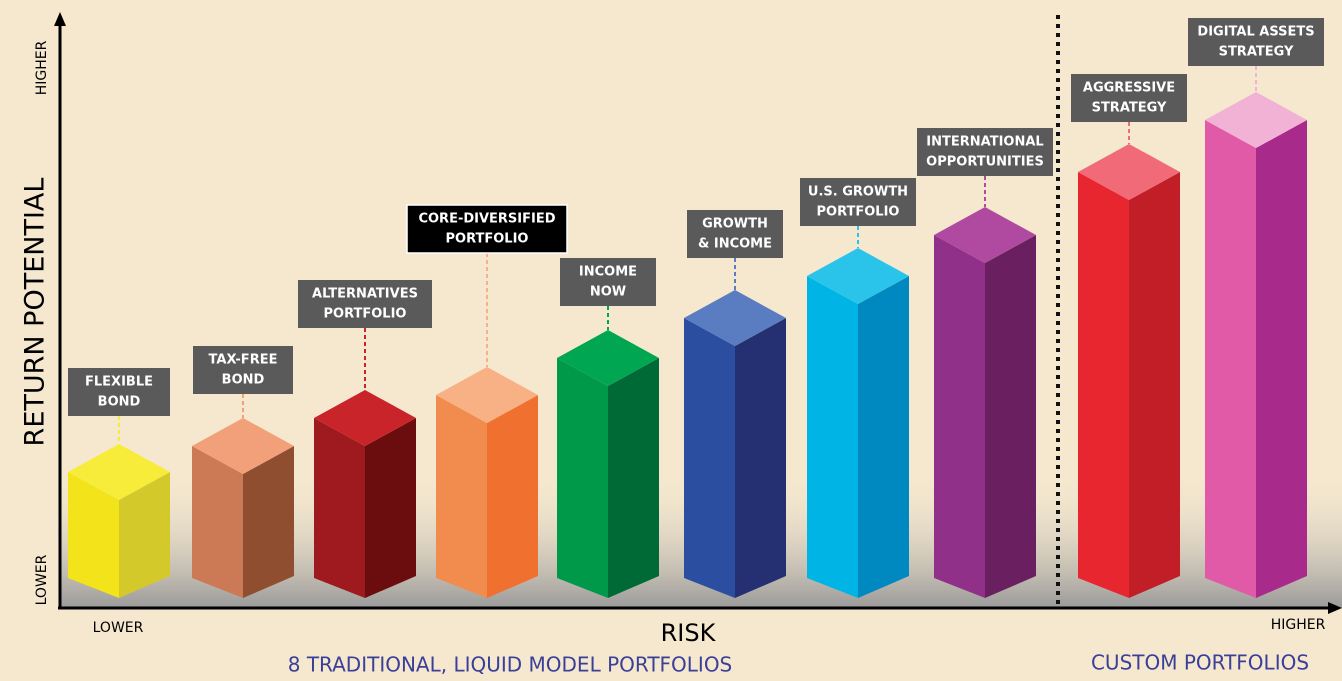  I want to click on portfolio-bar: FLEXIBLE BOND, so click(119, 483).